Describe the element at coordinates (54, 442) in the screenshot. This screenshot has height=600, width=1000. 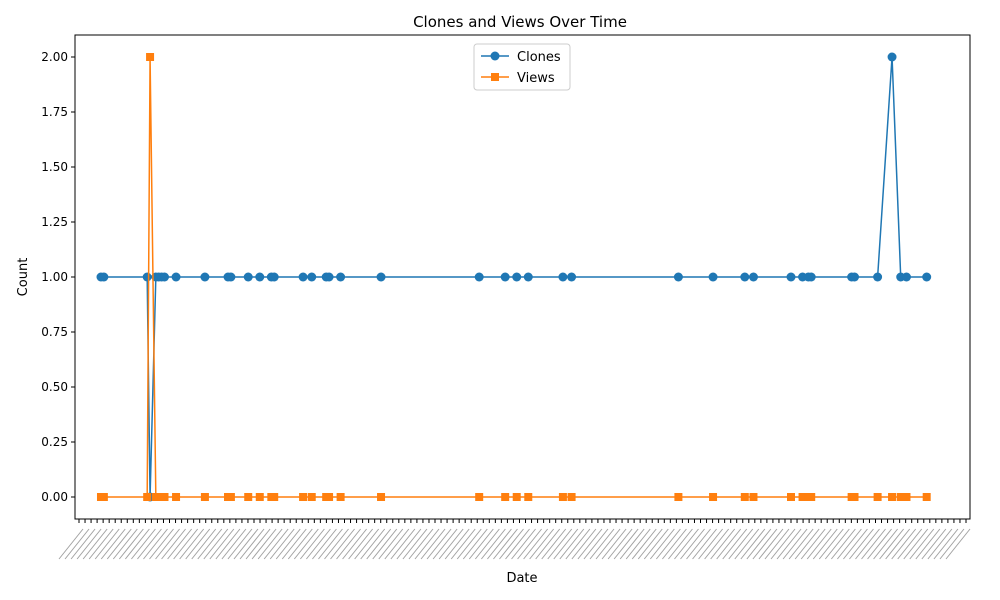
I see `y-tick-label: 0.25` at that location.